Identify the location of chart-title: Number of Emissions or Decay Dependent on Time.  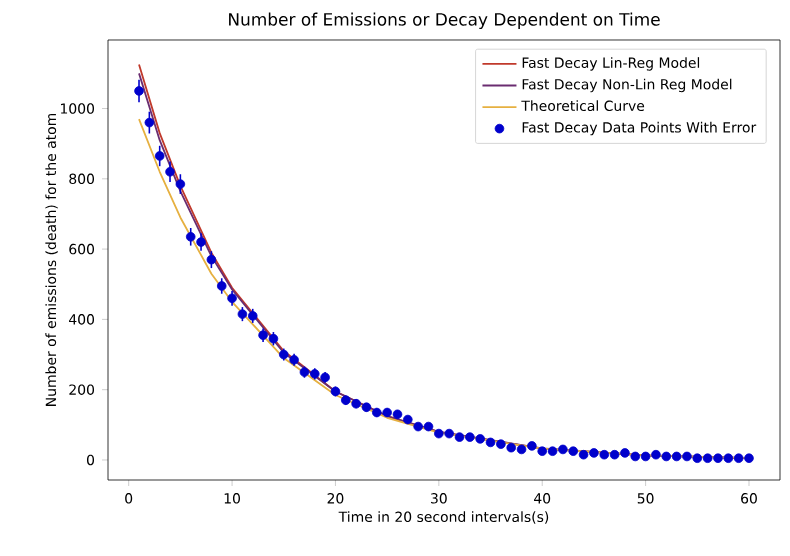
(444, 21).